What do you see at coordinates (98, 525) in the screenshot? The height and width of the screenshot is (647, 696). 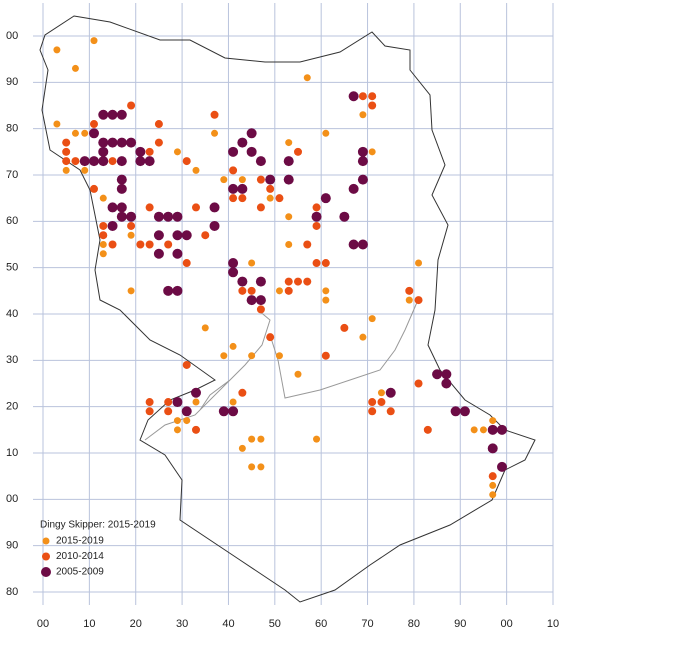 I see `legend-title: Dingy Skipper: 2015-2019` at bounding box center [98, 525].